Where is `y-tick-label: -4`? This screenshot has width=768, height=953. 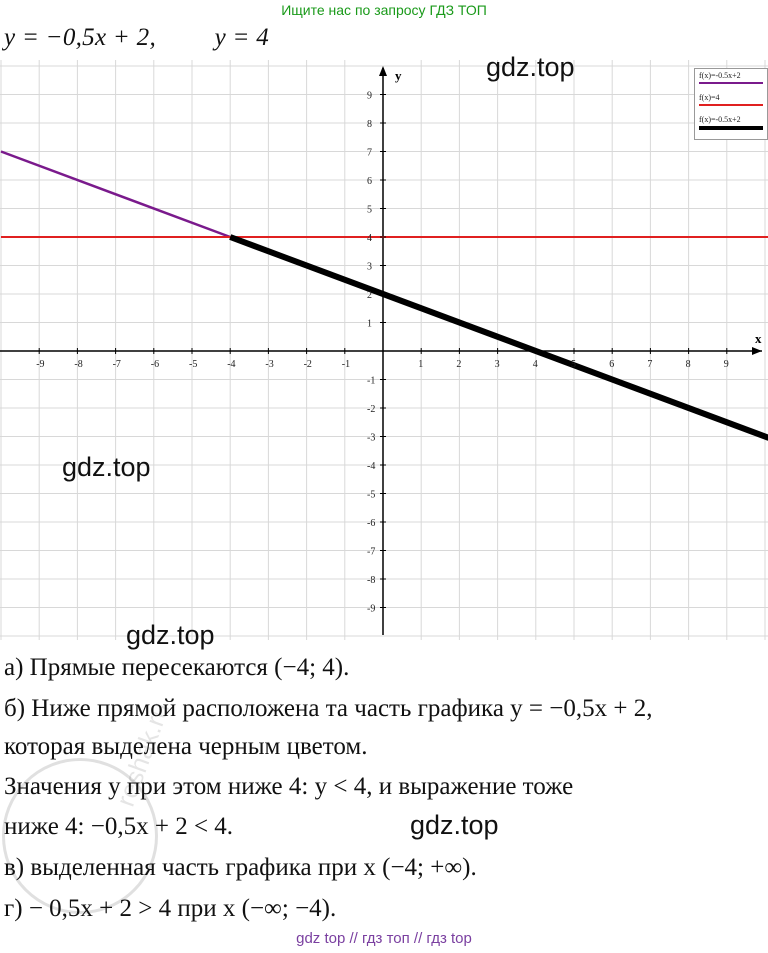
y-tick-label: -4 is located at coordinates (371, 466).